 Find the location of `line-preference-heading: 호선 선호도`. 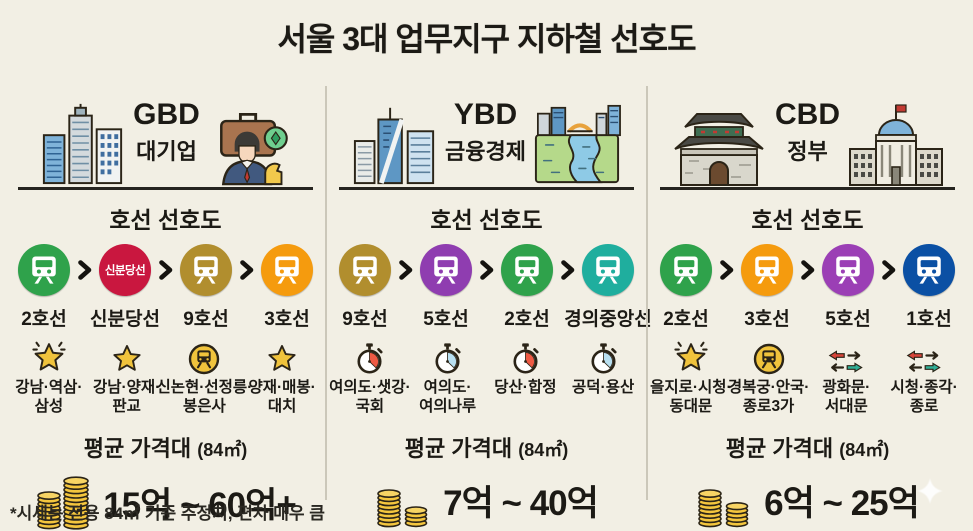

line-preference-heading: 호선 선호도 is located at coordinates (165, 220).